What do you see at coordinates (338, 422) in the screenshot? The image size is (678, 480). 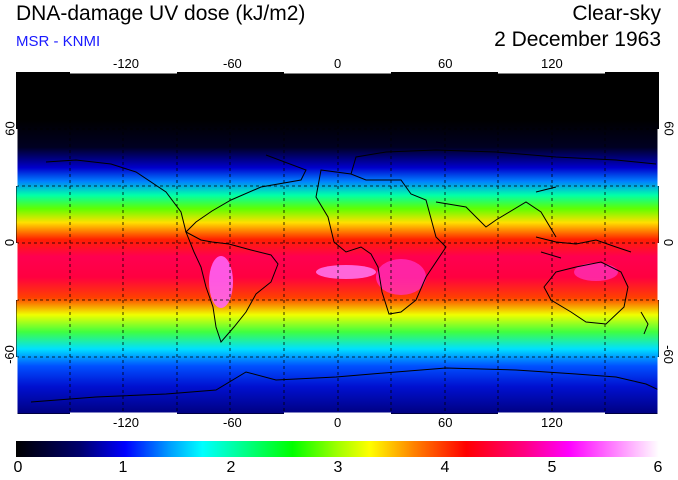 I see `lon-tick-bottom-0: 0` at bounding box center [338, 422].